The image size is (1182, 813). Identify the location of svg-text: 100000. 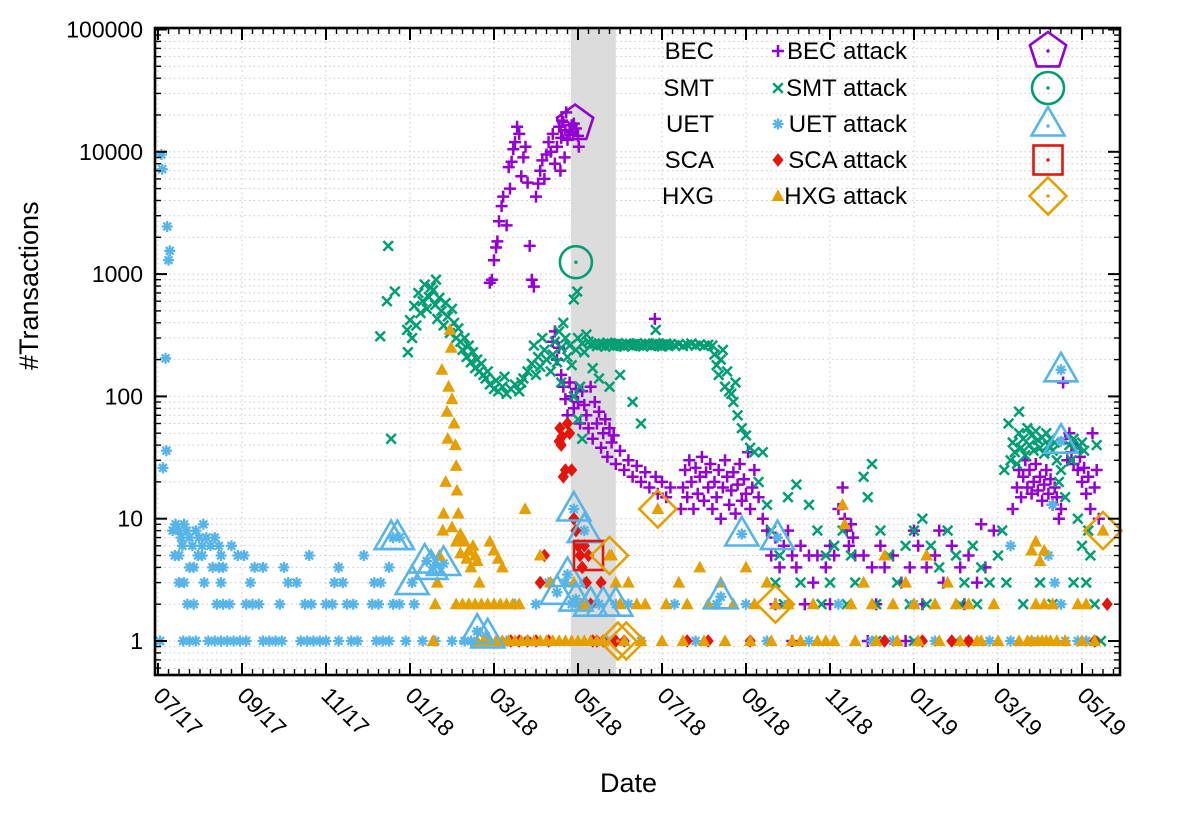
(104, 30).